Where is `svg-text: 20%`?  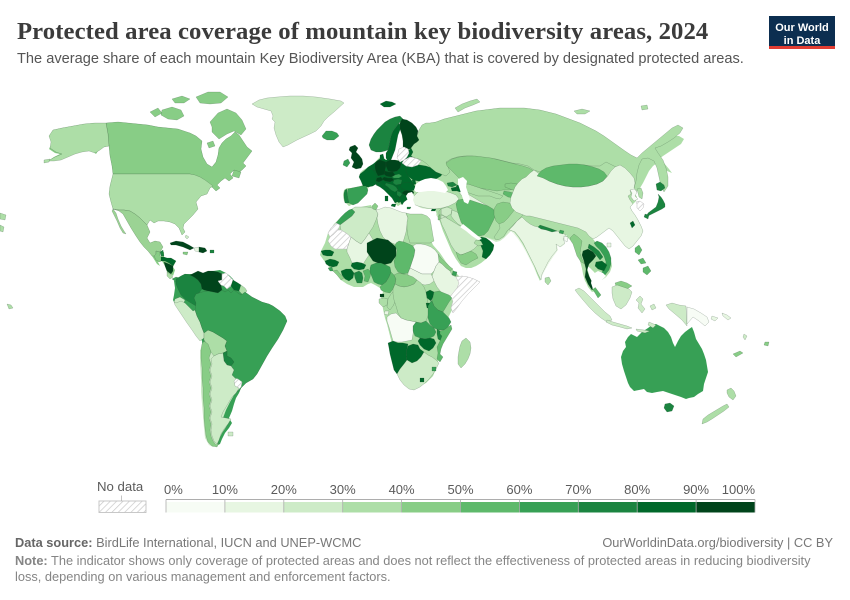 svg-text: 20% is located at coordinates (284, 489).